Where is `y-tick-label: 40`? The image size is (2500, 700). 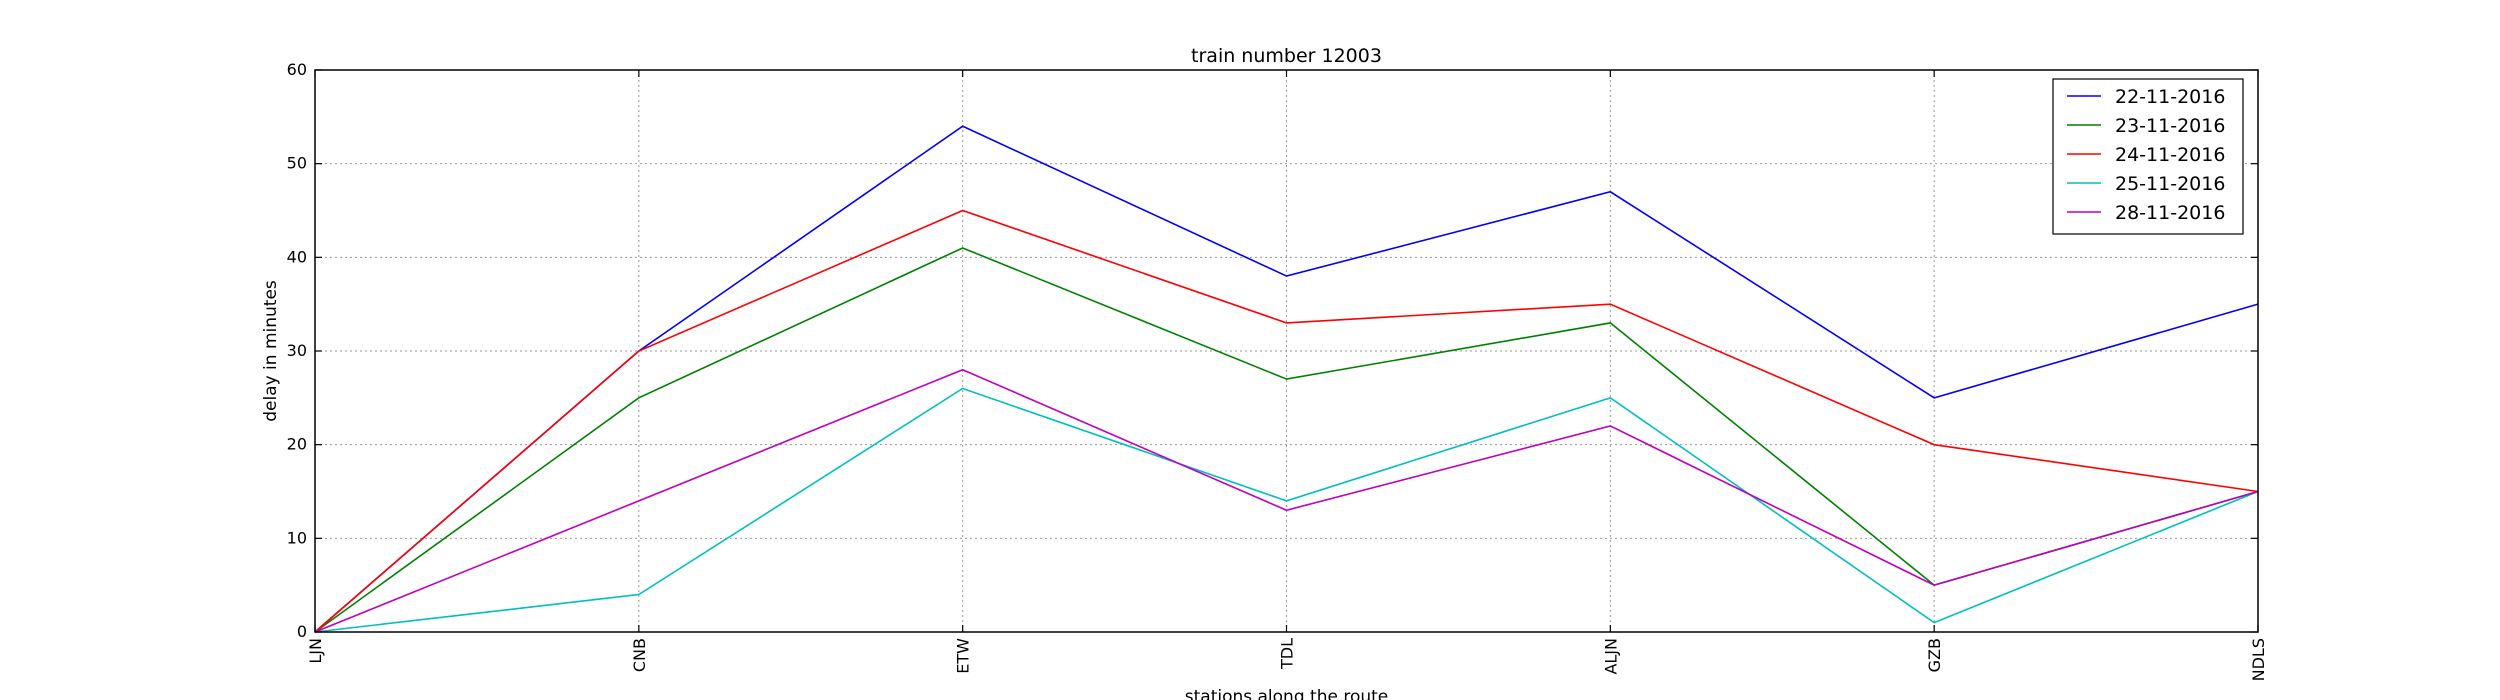 y-tick-label: 40 is located at coordinates (297, 256).